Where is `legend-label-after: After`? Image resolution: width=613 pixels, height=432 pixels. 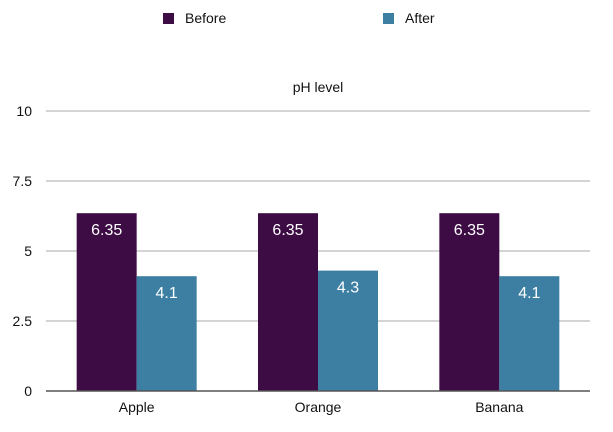
legend-label-after: After is located at coordinates (420, 18).